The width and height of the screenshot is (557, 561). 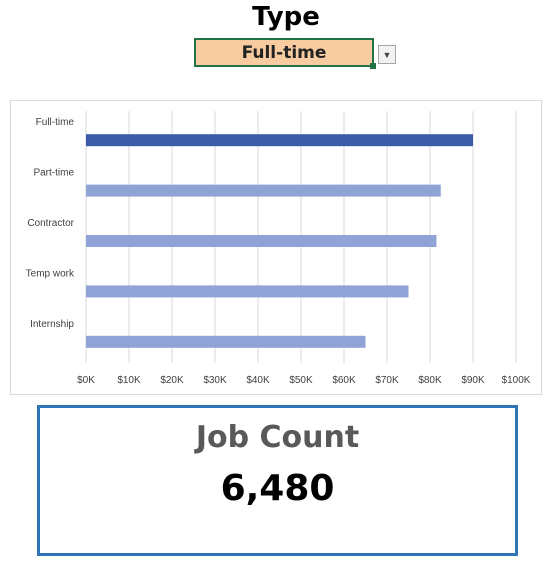 I want to click on x-tick-label: $40K, so click(x=258, y=380).